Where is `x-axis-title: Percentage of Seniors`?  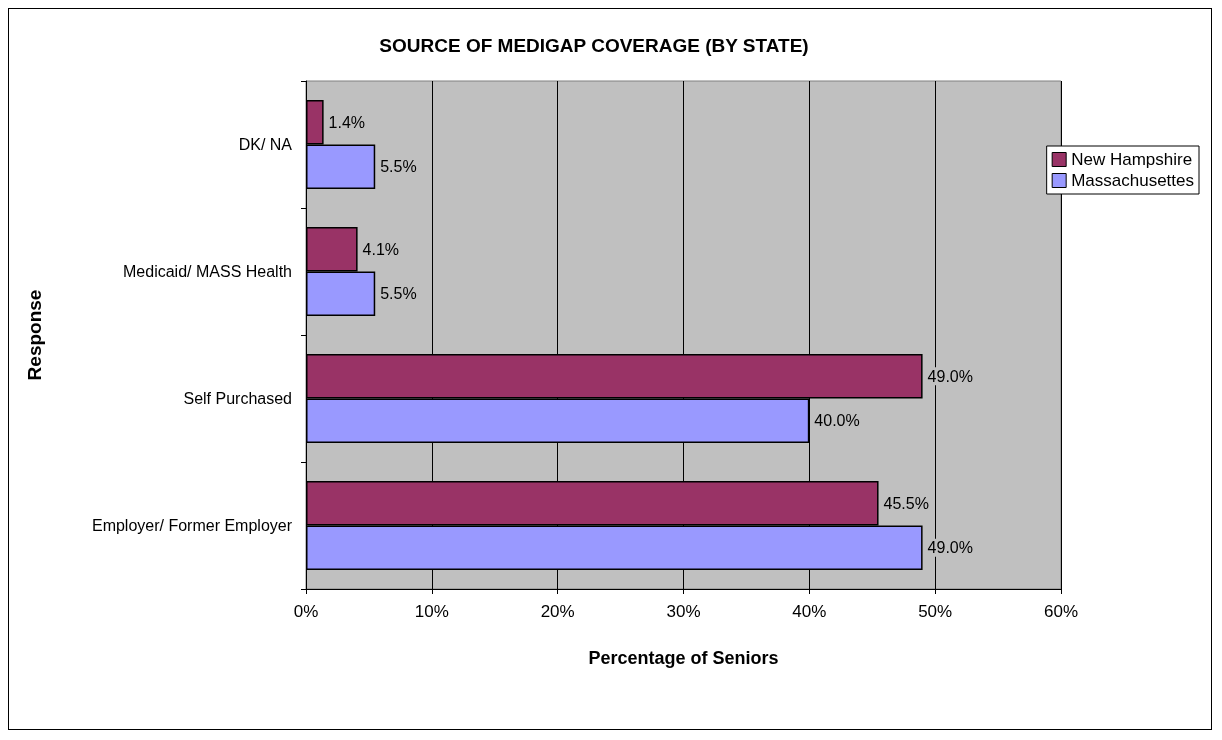
x-axis-title: Percentage of Seniors is located at coordinates (683, 658).